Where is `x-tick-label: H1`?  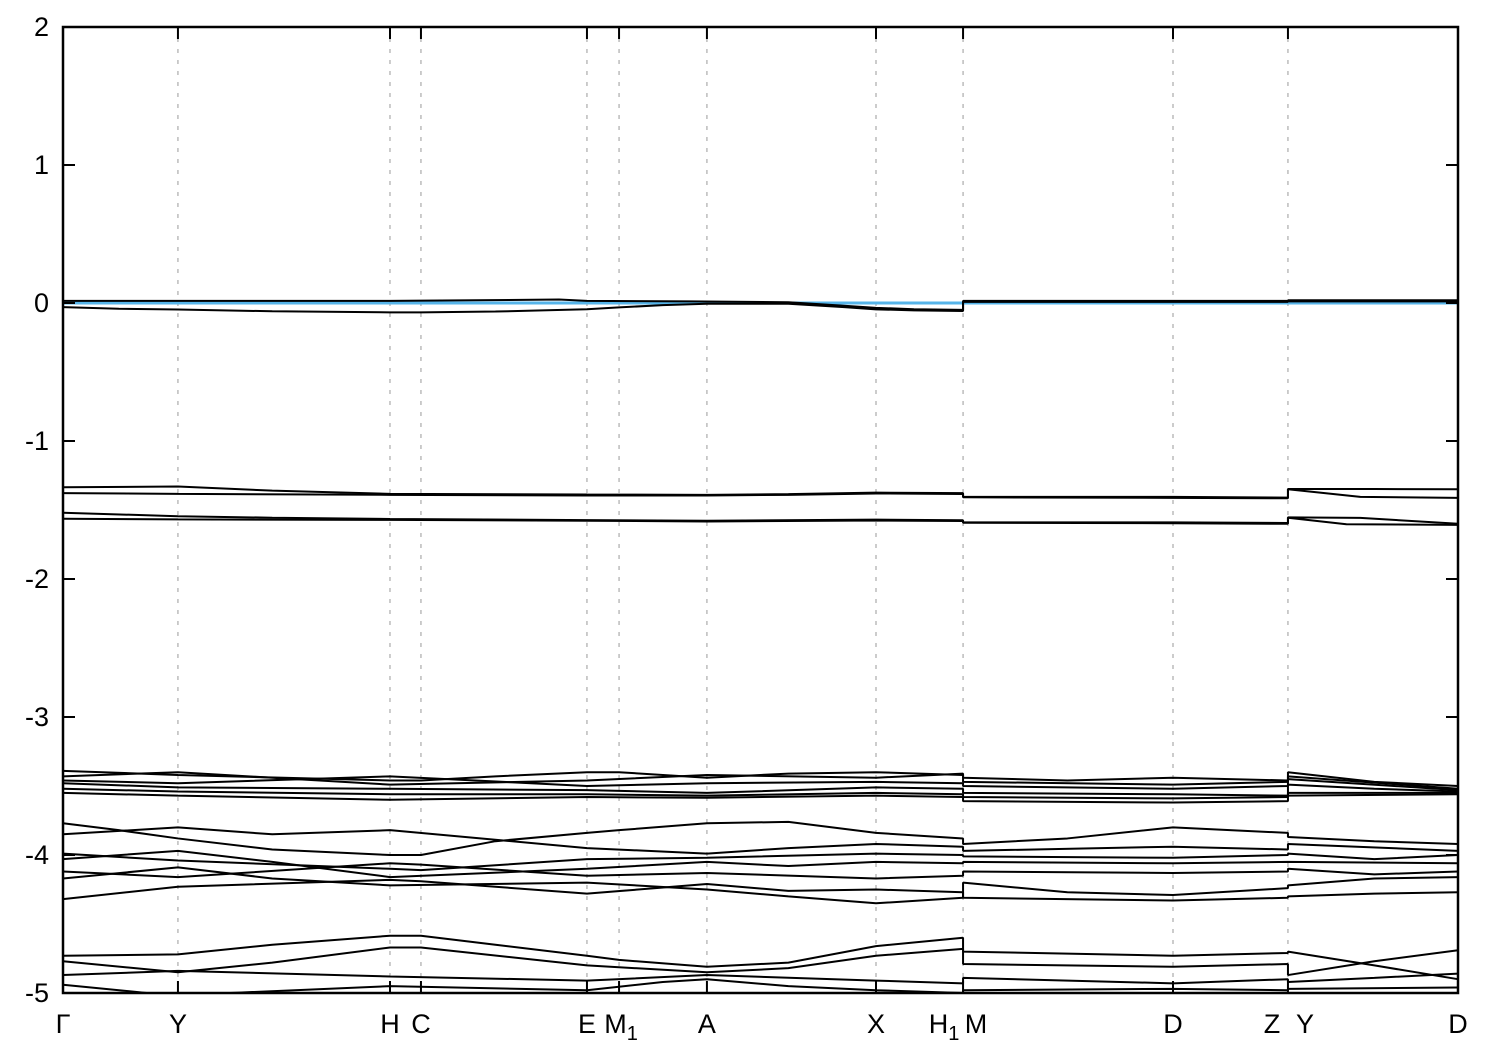 x-tick-label: H1 is located at coordinates (944, 1027).